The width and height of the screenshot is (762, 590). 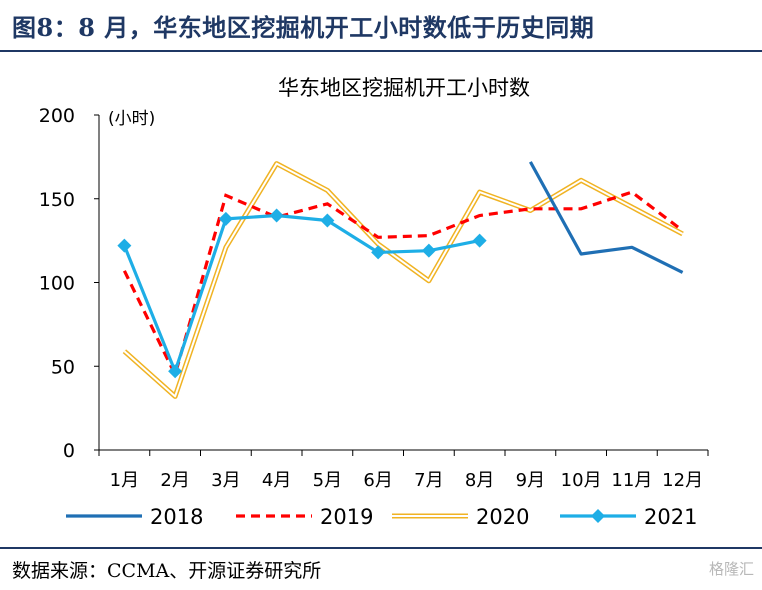 I want to click on y-tick-label: 200, so click(x=57, y=116).